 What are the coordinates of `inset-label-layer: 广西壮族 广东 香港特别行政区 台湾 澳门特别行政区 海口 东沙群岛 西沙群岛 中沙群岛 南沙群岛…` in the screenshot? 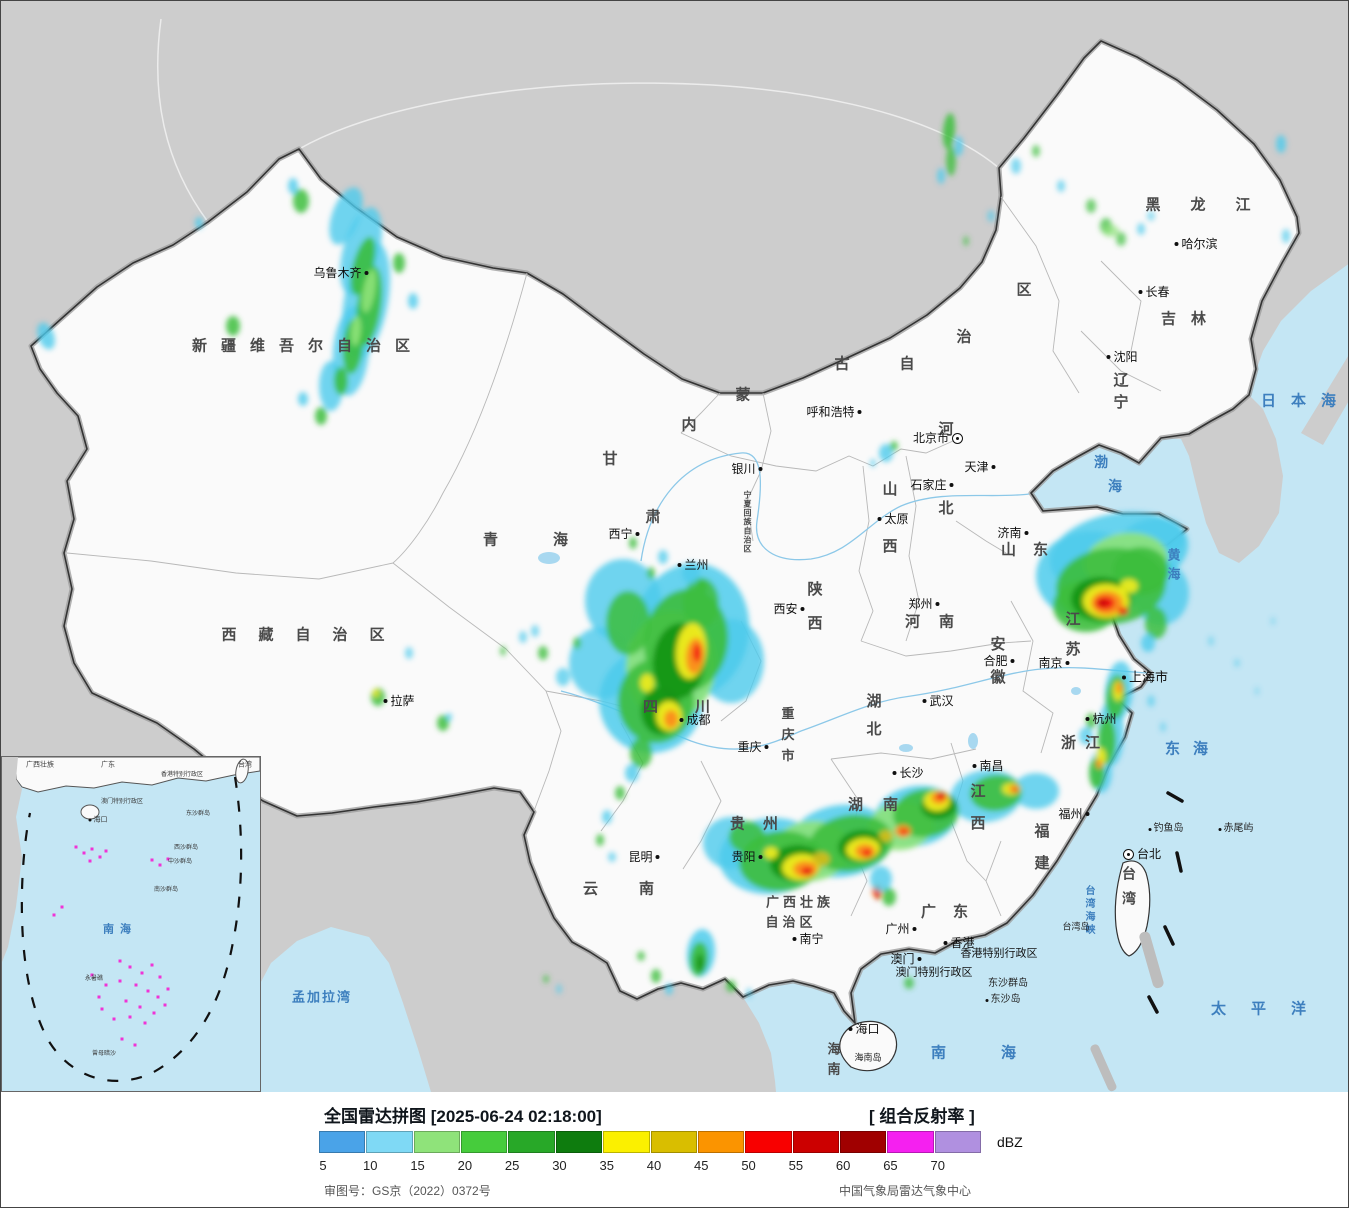 It's located at (132, 924).